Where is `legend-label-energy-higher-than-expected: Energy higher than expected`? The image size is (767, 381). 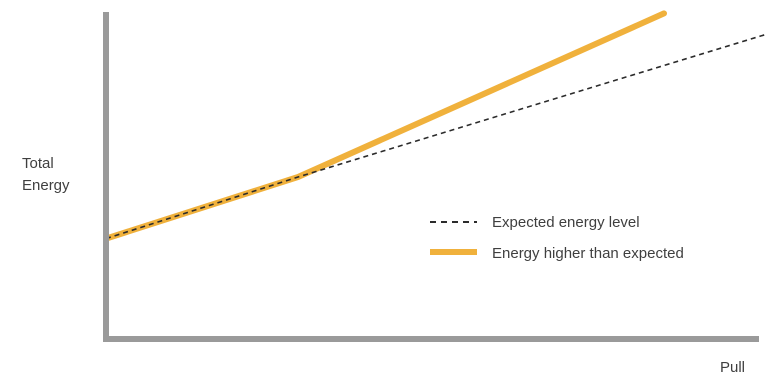
legend-label-energy-higher-than-expected: Energy higher than expected is located at coordinates (588, 253).